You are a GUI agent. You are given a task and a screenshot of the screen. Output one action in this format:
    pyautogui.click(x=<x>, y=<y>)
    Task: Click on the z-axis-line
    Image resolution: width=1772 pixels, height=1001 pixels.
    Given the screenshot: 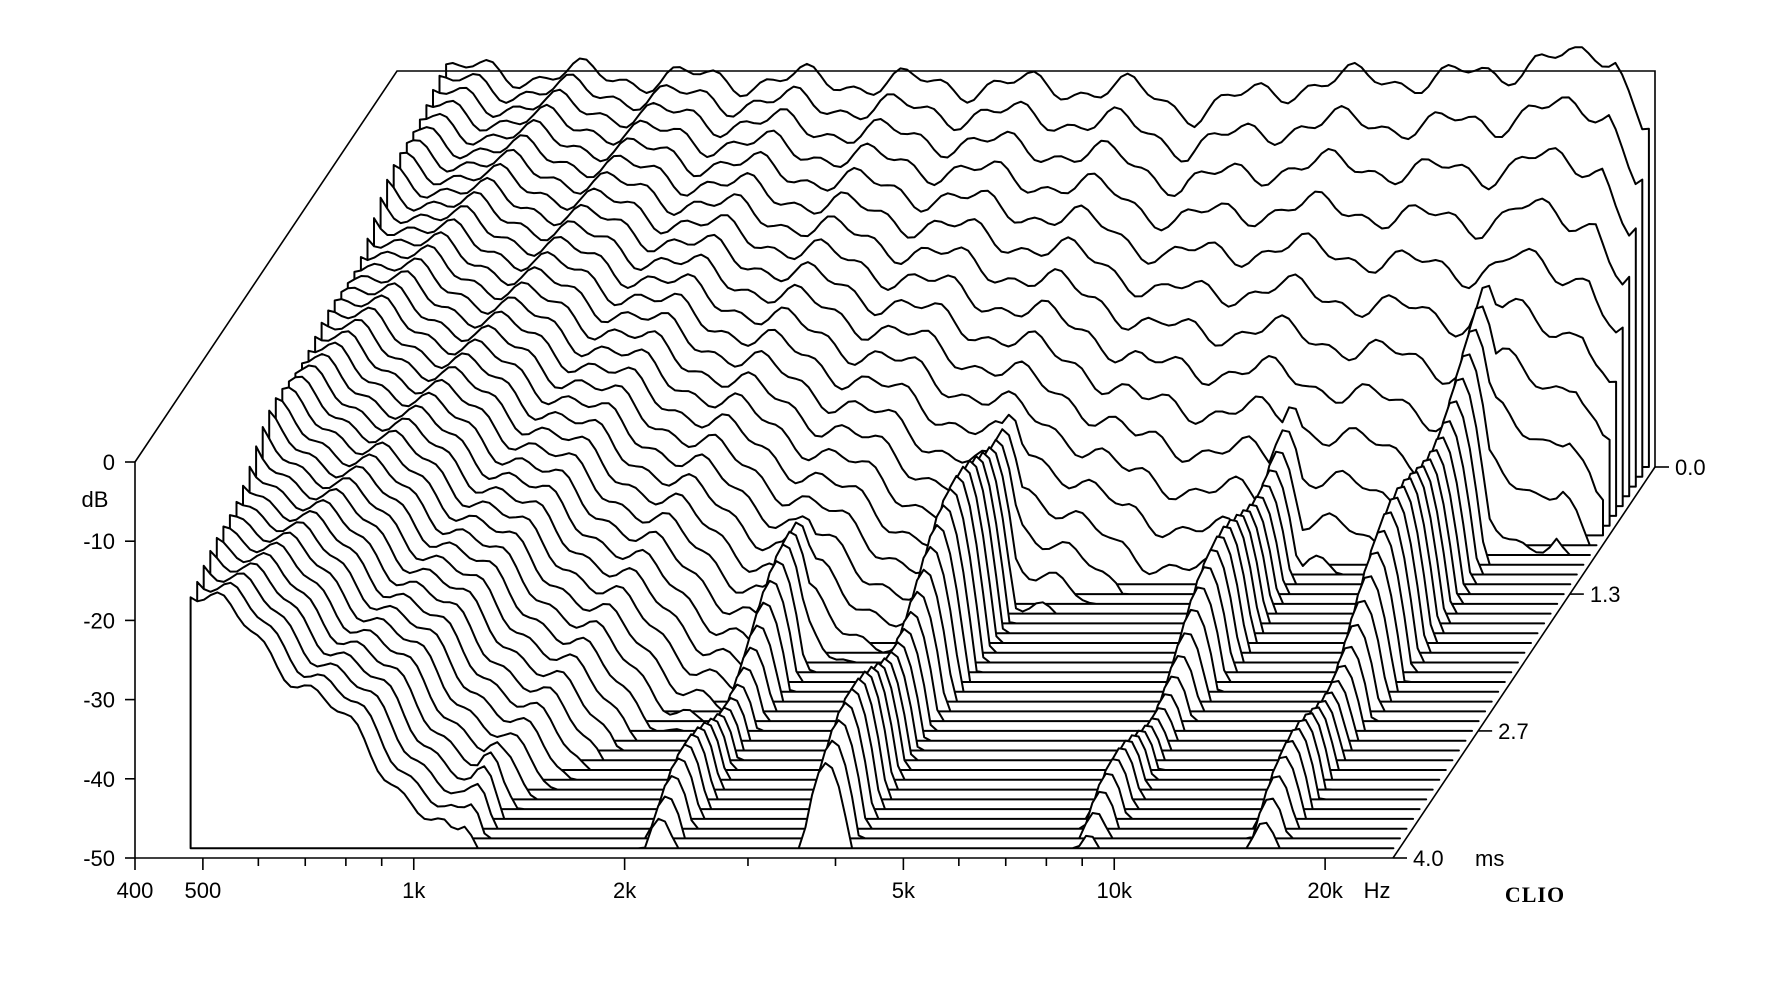 What is the action you would take?
    pyautogui.click(x=1524, y=662)
    